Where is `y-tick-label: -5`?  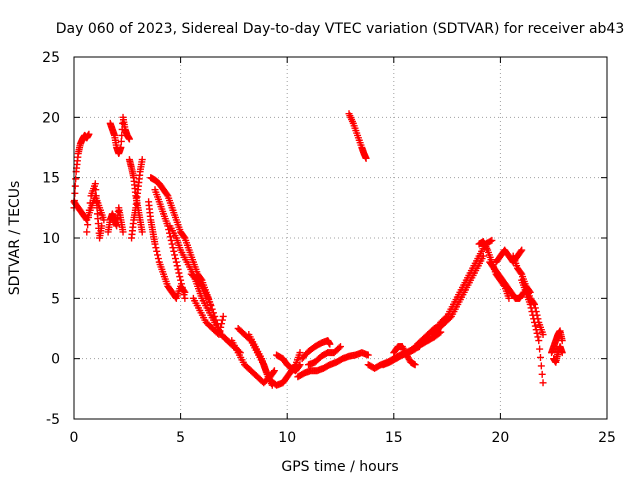 y-tick-label: -5 is located at coordinates (53, 420).